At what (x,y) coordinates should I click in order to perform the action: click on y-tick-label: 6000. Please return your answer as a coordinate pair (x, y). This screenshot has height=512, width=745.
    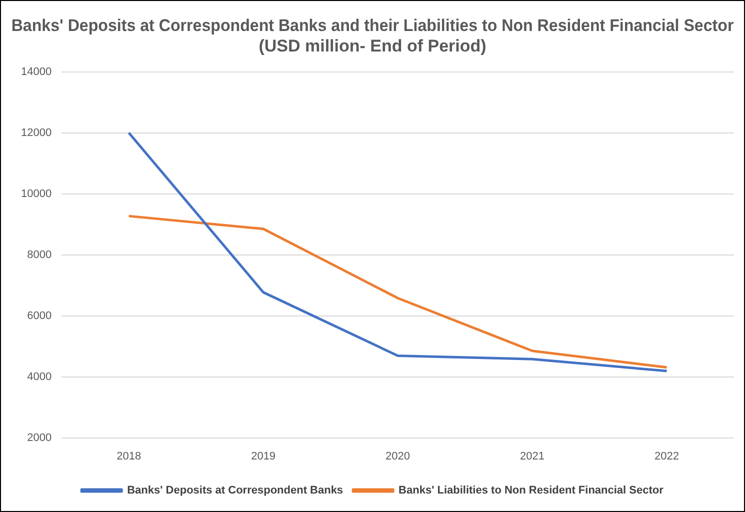
    Looking at the image, I should click on (39, 316).